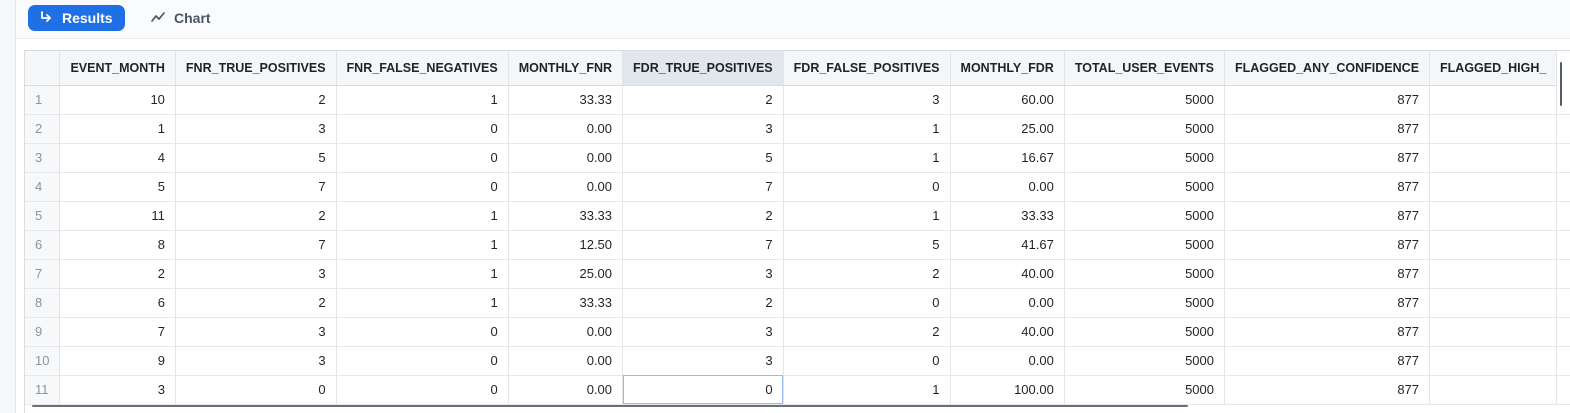 This screenshot has height=413, width=1570. I want to click on column-header: FLAGGED_ANY_CONFIDENCE, so click(1327, 68).